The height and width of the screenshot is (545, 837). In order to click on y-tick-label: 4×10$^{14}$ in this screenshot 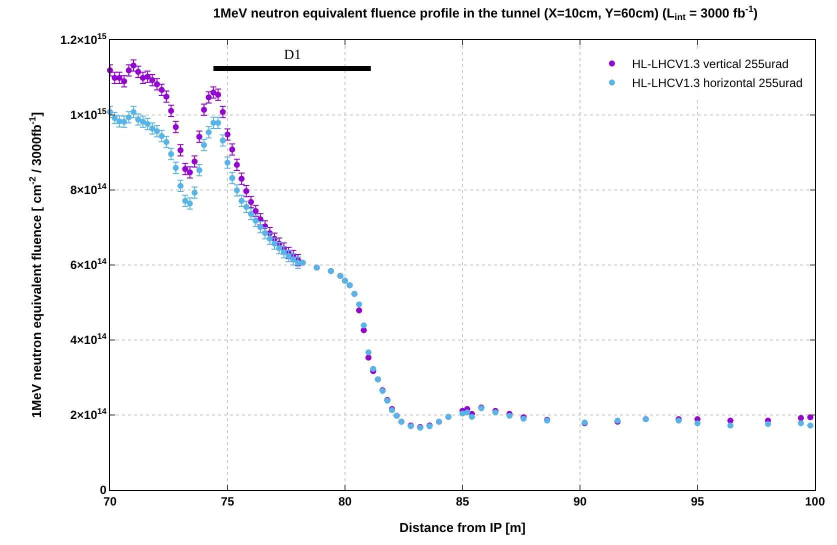, I will do `click(88, 339)`.